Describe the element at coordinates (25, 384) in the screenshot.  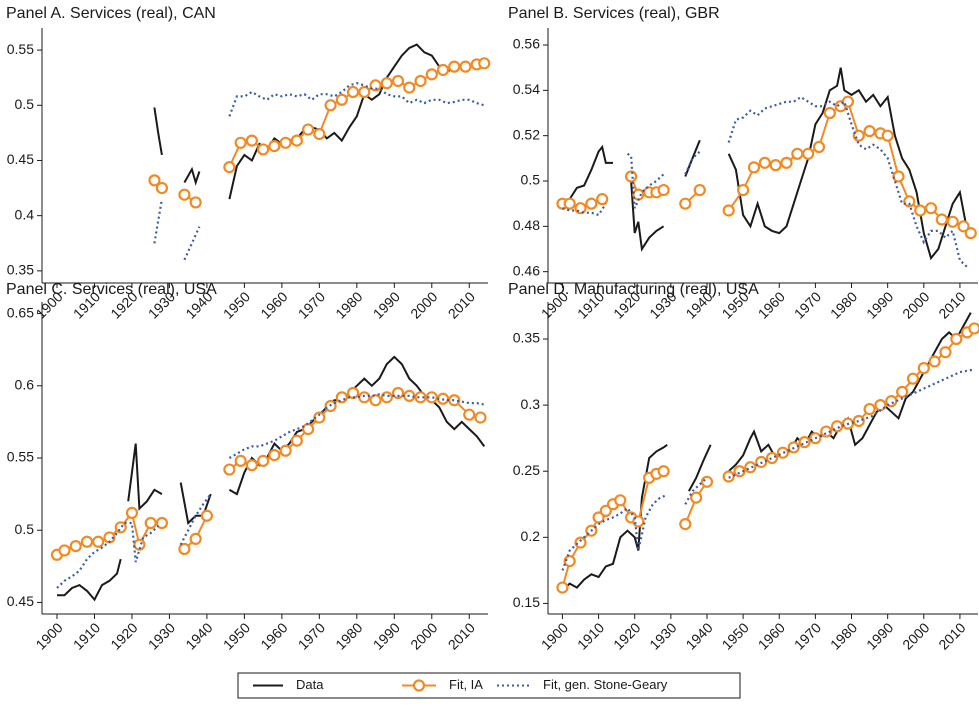
I see `y-tick-label: 0.6` at that location.